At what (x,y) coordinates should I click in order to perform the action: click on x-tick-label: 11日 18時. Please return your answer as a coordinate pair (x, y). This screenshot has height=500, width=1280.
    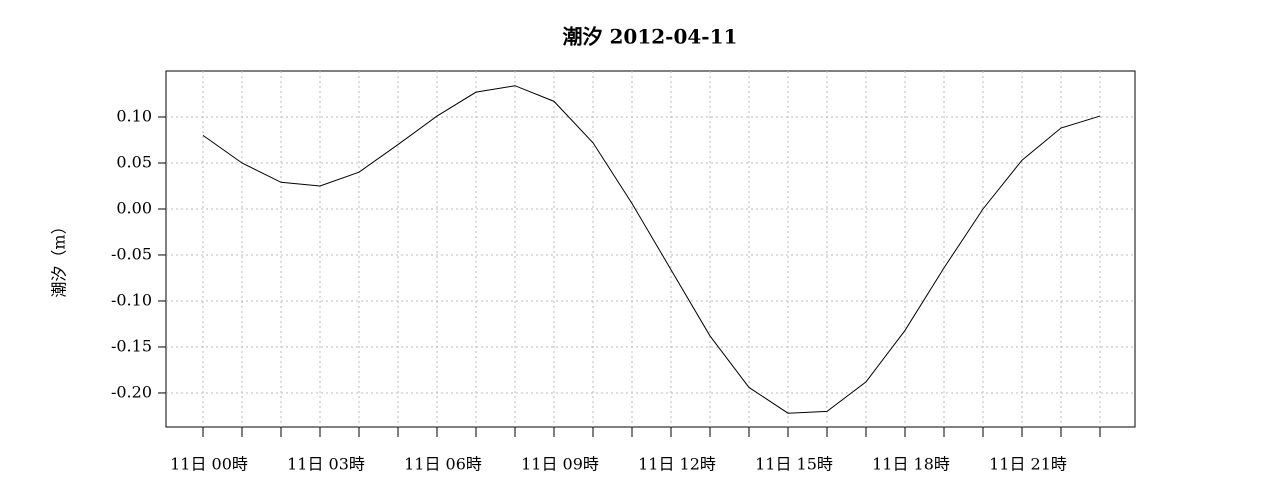
    Looking at the image, I should click on (911, 464).